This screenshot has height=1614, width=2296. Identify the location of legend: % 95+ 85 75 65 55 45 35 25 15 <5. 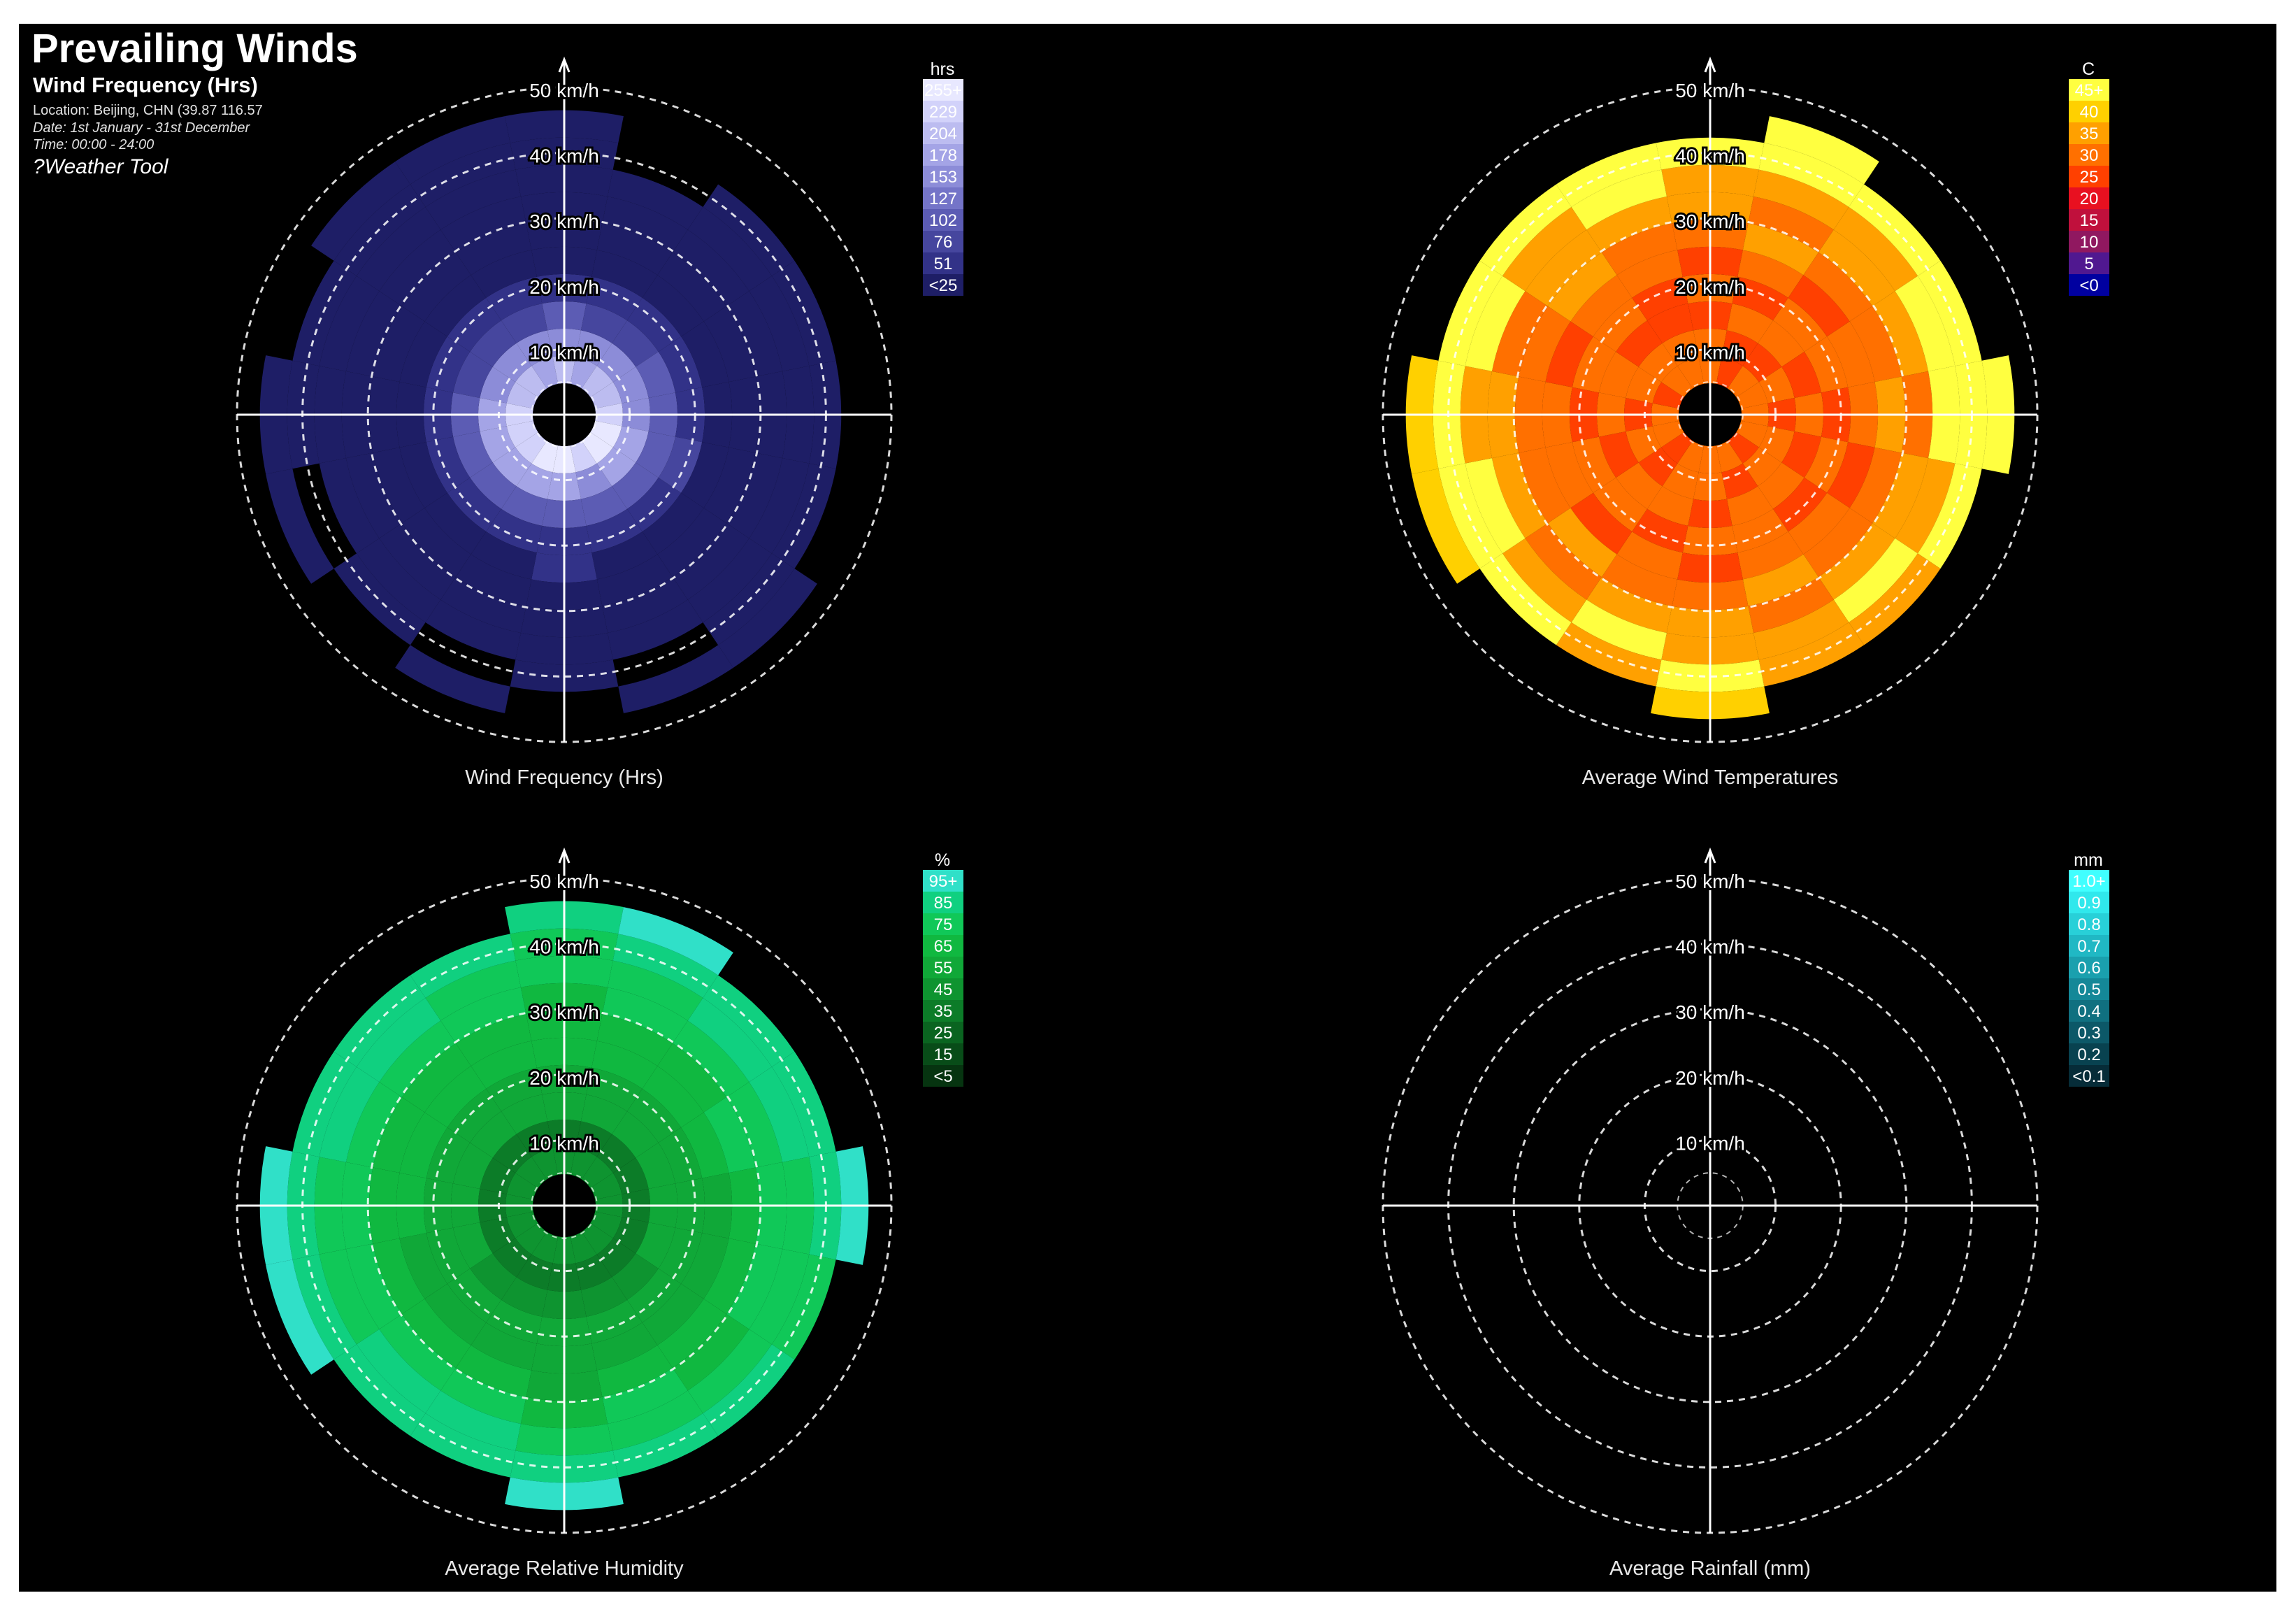
(943, 968).